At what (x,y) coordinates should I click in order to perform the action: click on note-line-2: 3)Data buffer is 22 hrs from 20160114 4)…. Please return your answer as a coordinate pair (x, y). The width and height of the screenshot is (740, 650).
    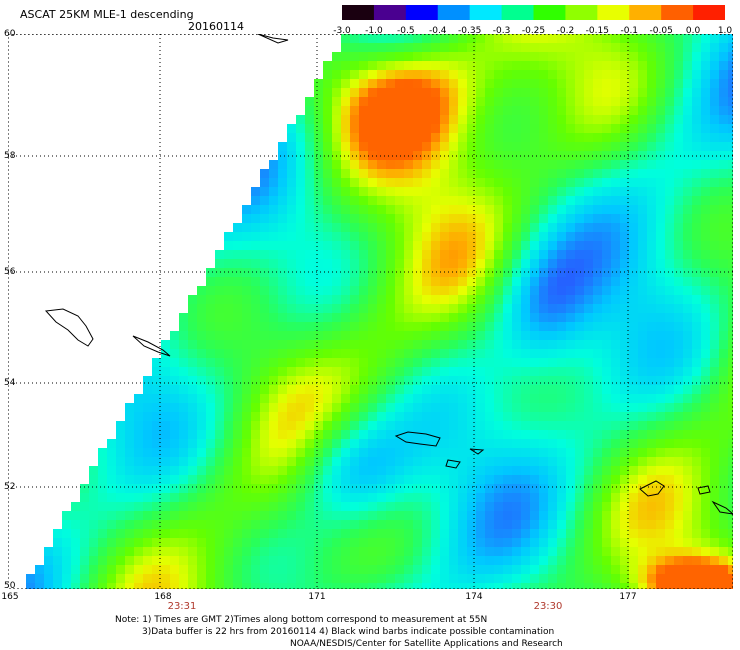
    Looking at the image, I should click on (348, 632).